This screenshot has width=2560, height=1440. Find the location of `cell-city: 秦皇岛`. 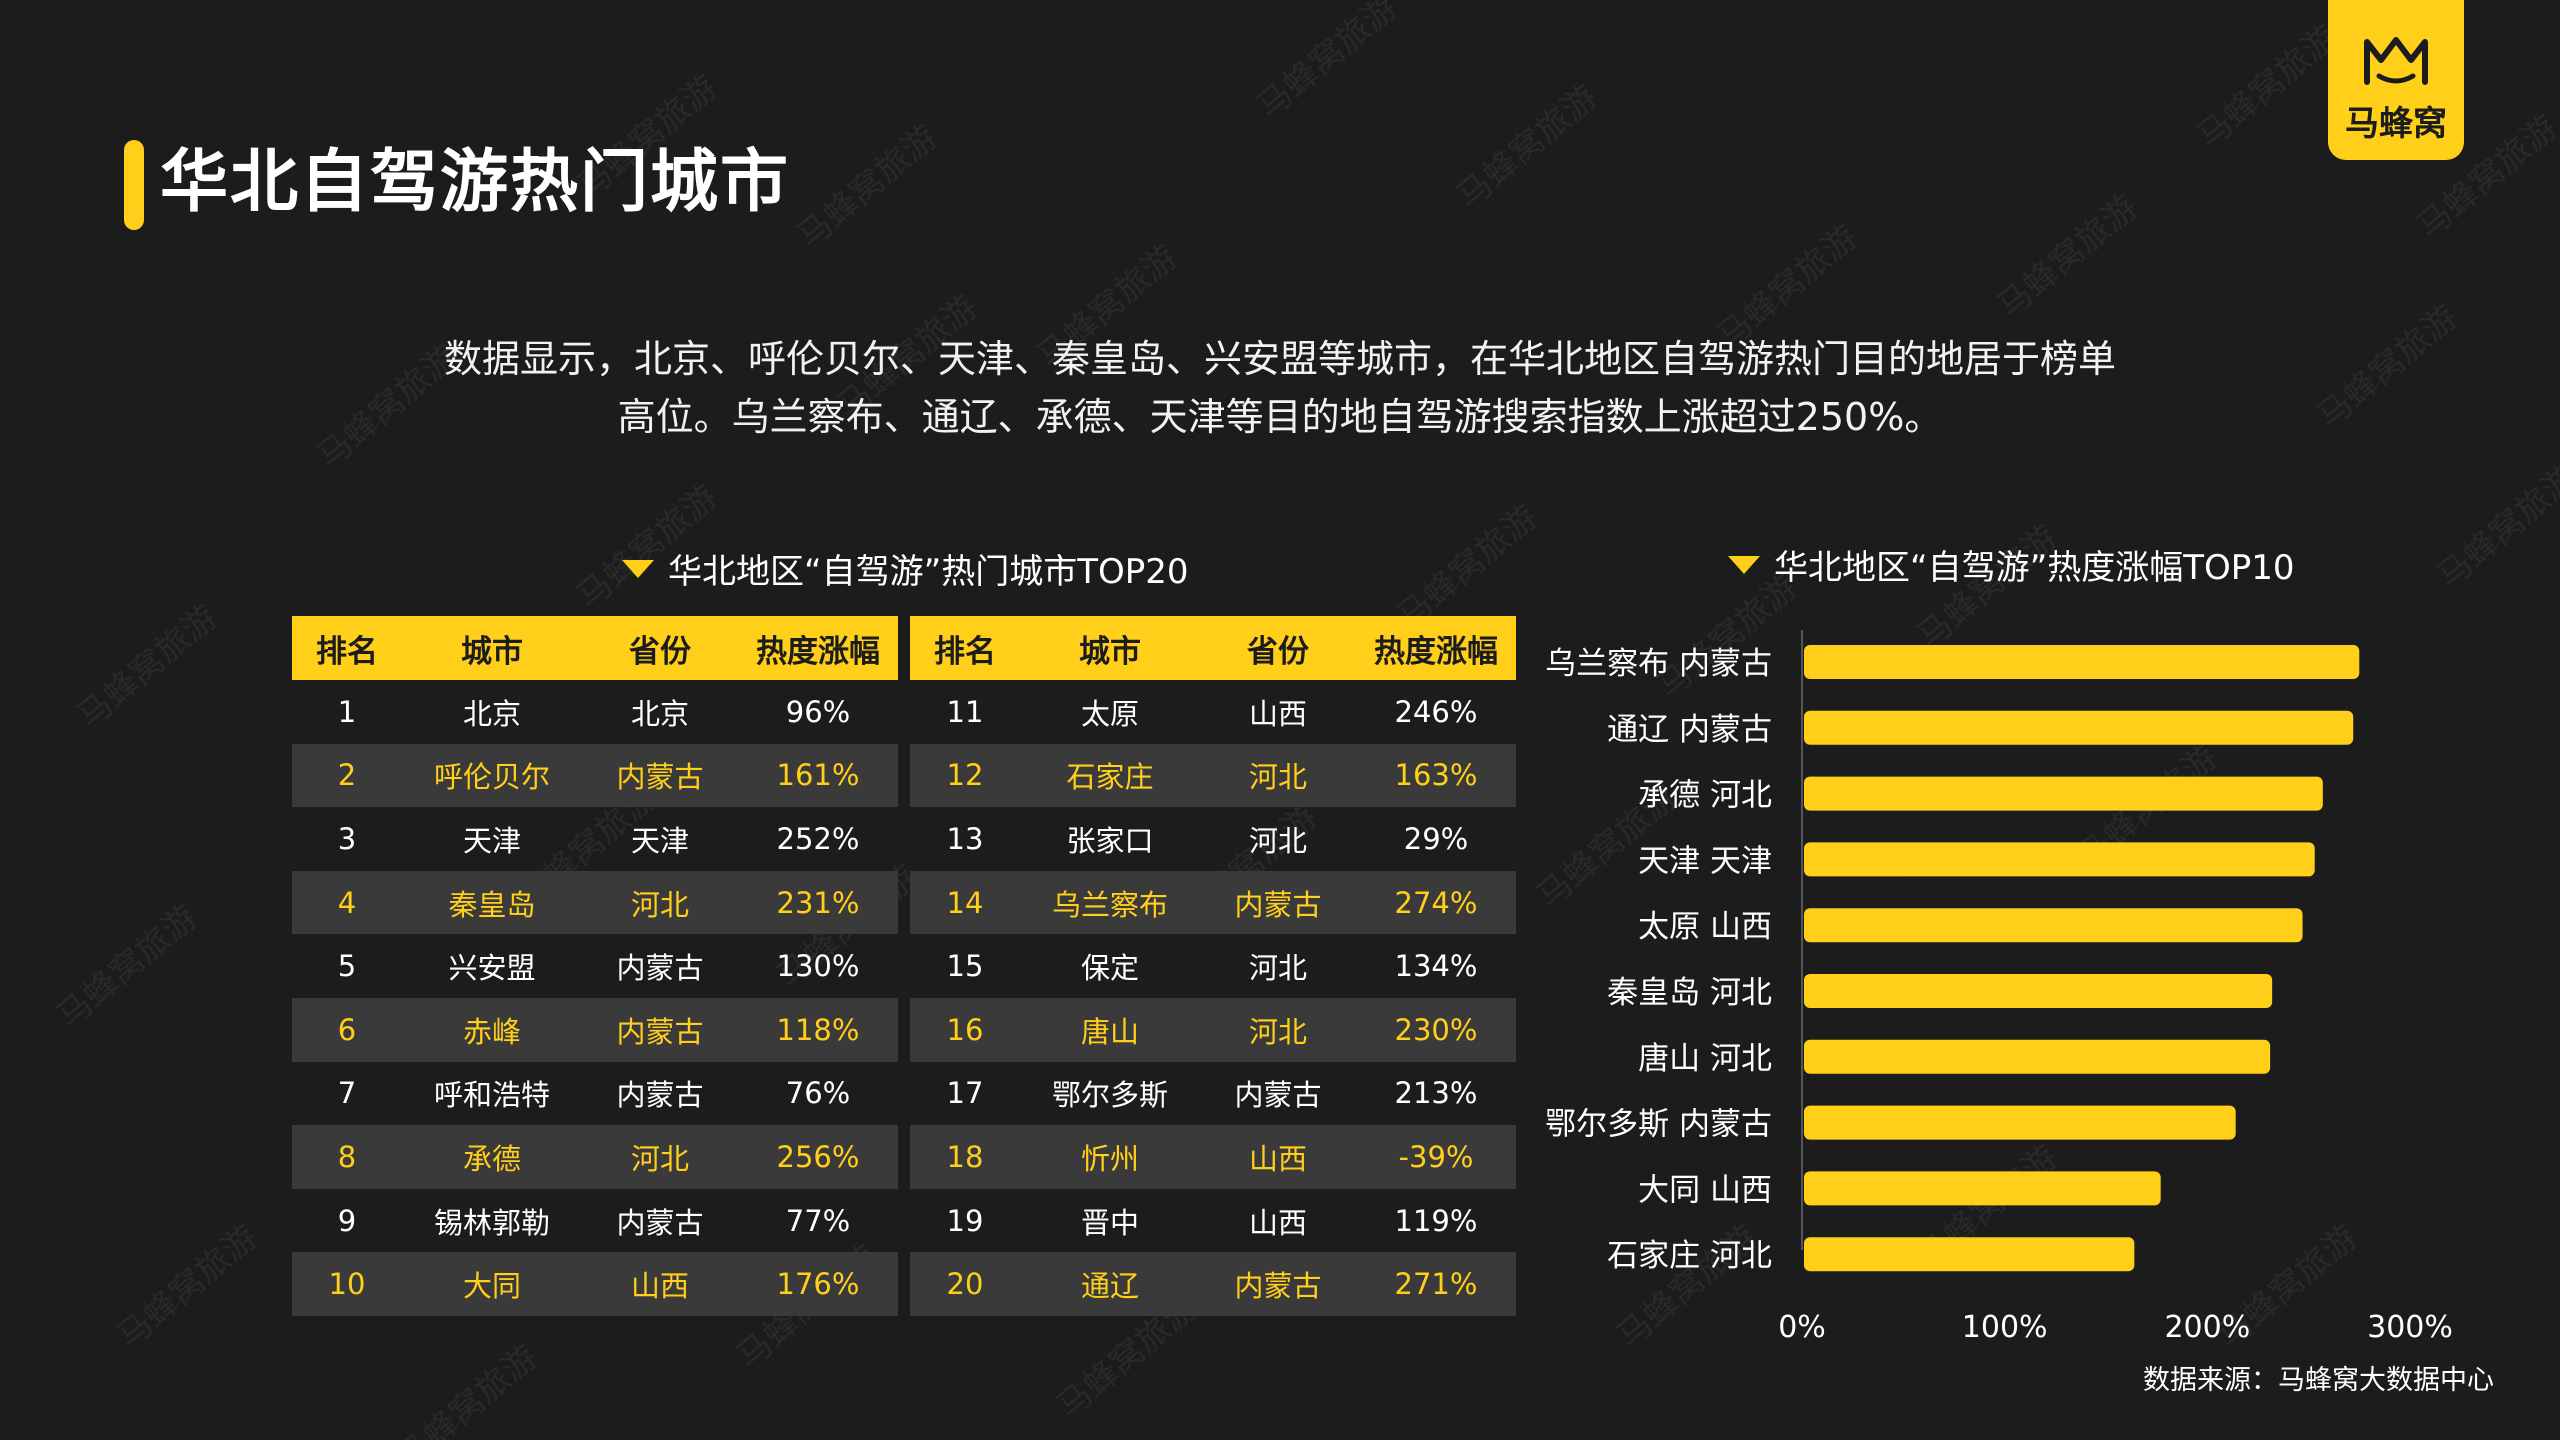

cell-city: 秦皇岛 is located at coordinates (492, 902).